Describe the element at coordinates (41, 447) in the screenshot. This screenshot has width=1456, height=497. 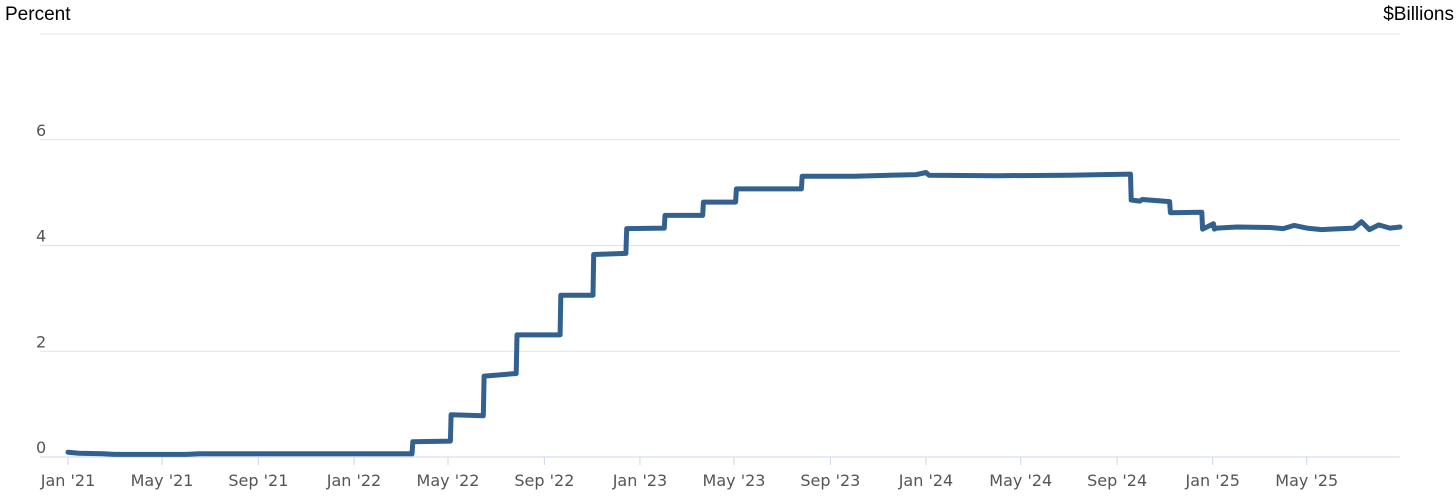
I see `y-tick-label: 0` at that location.